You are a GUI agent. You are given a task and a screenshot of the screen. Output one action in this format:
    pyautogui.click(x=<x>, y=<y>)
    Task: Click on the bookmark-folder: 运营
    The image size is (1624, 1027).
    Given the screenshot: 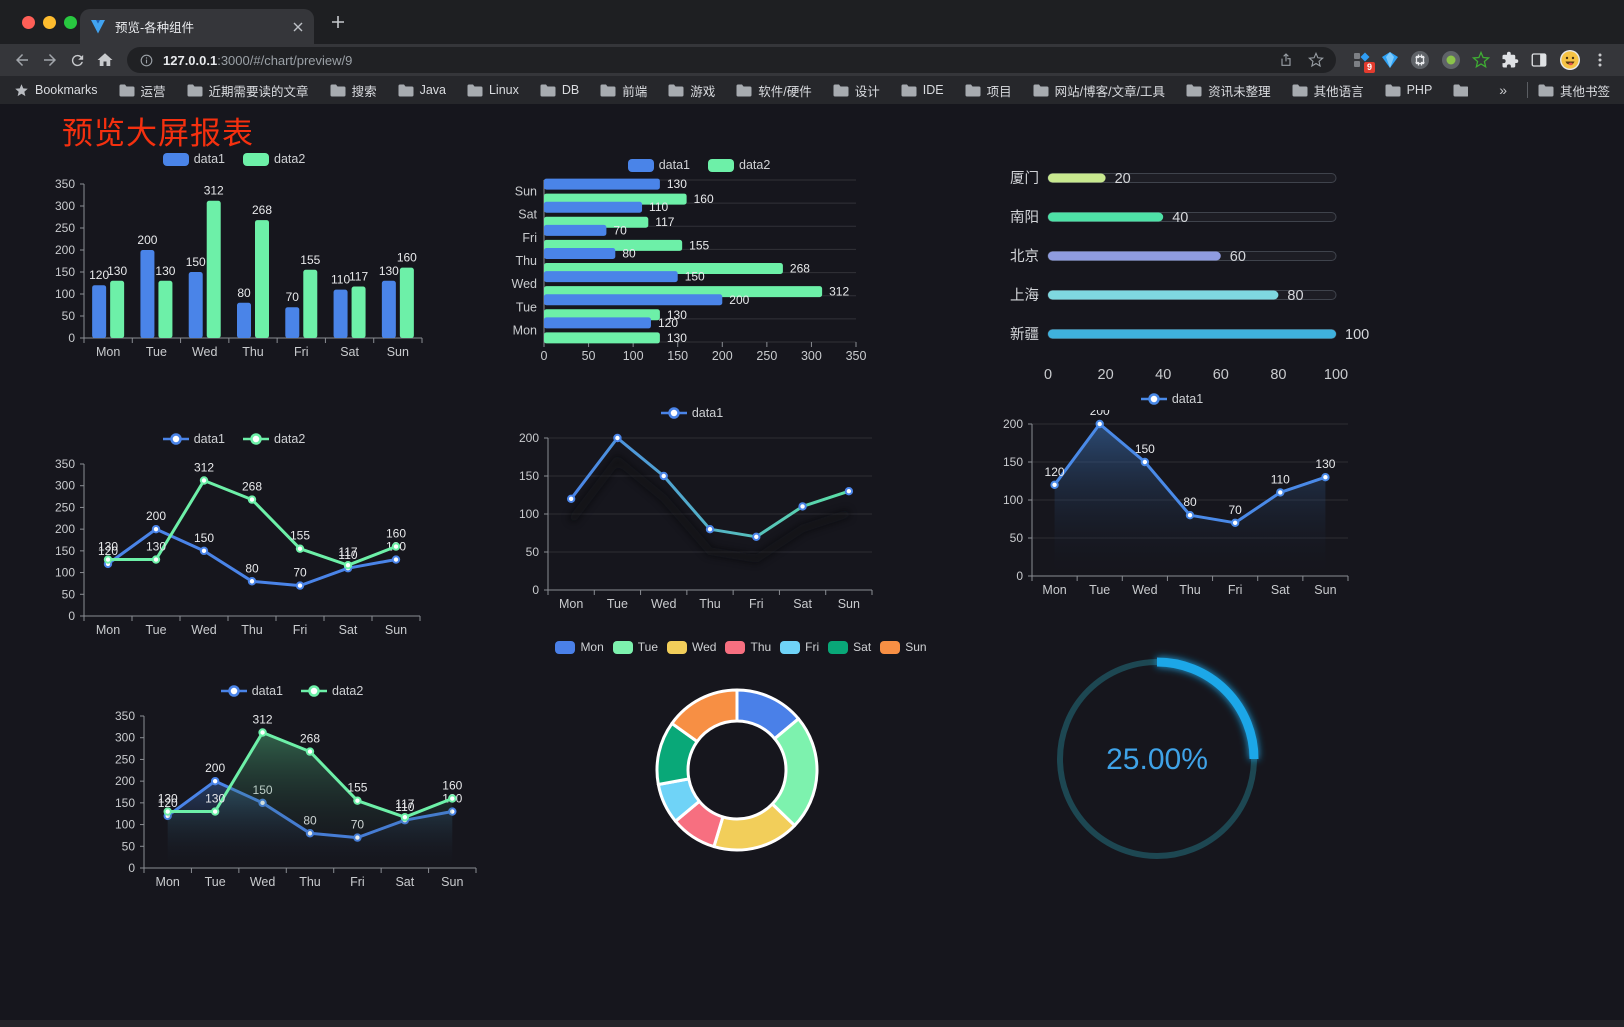 What is the action you would take?
    pyautogui.click(x=142, y=90)
    